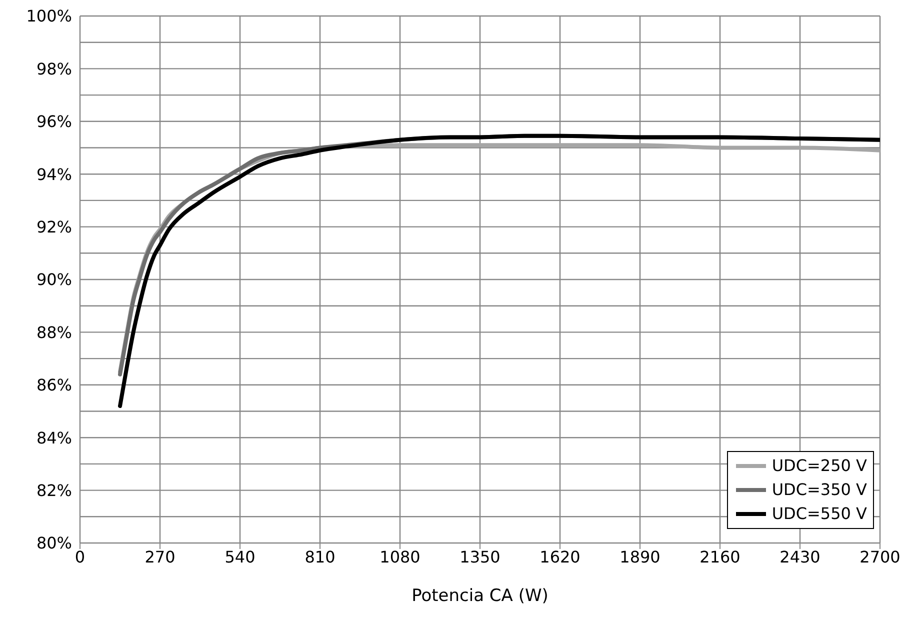 This screenshot has height=623, width=914. Describe the element at coordinates (560, 556) in the screenshot. I see `x-tick-label: 1620` at that location.